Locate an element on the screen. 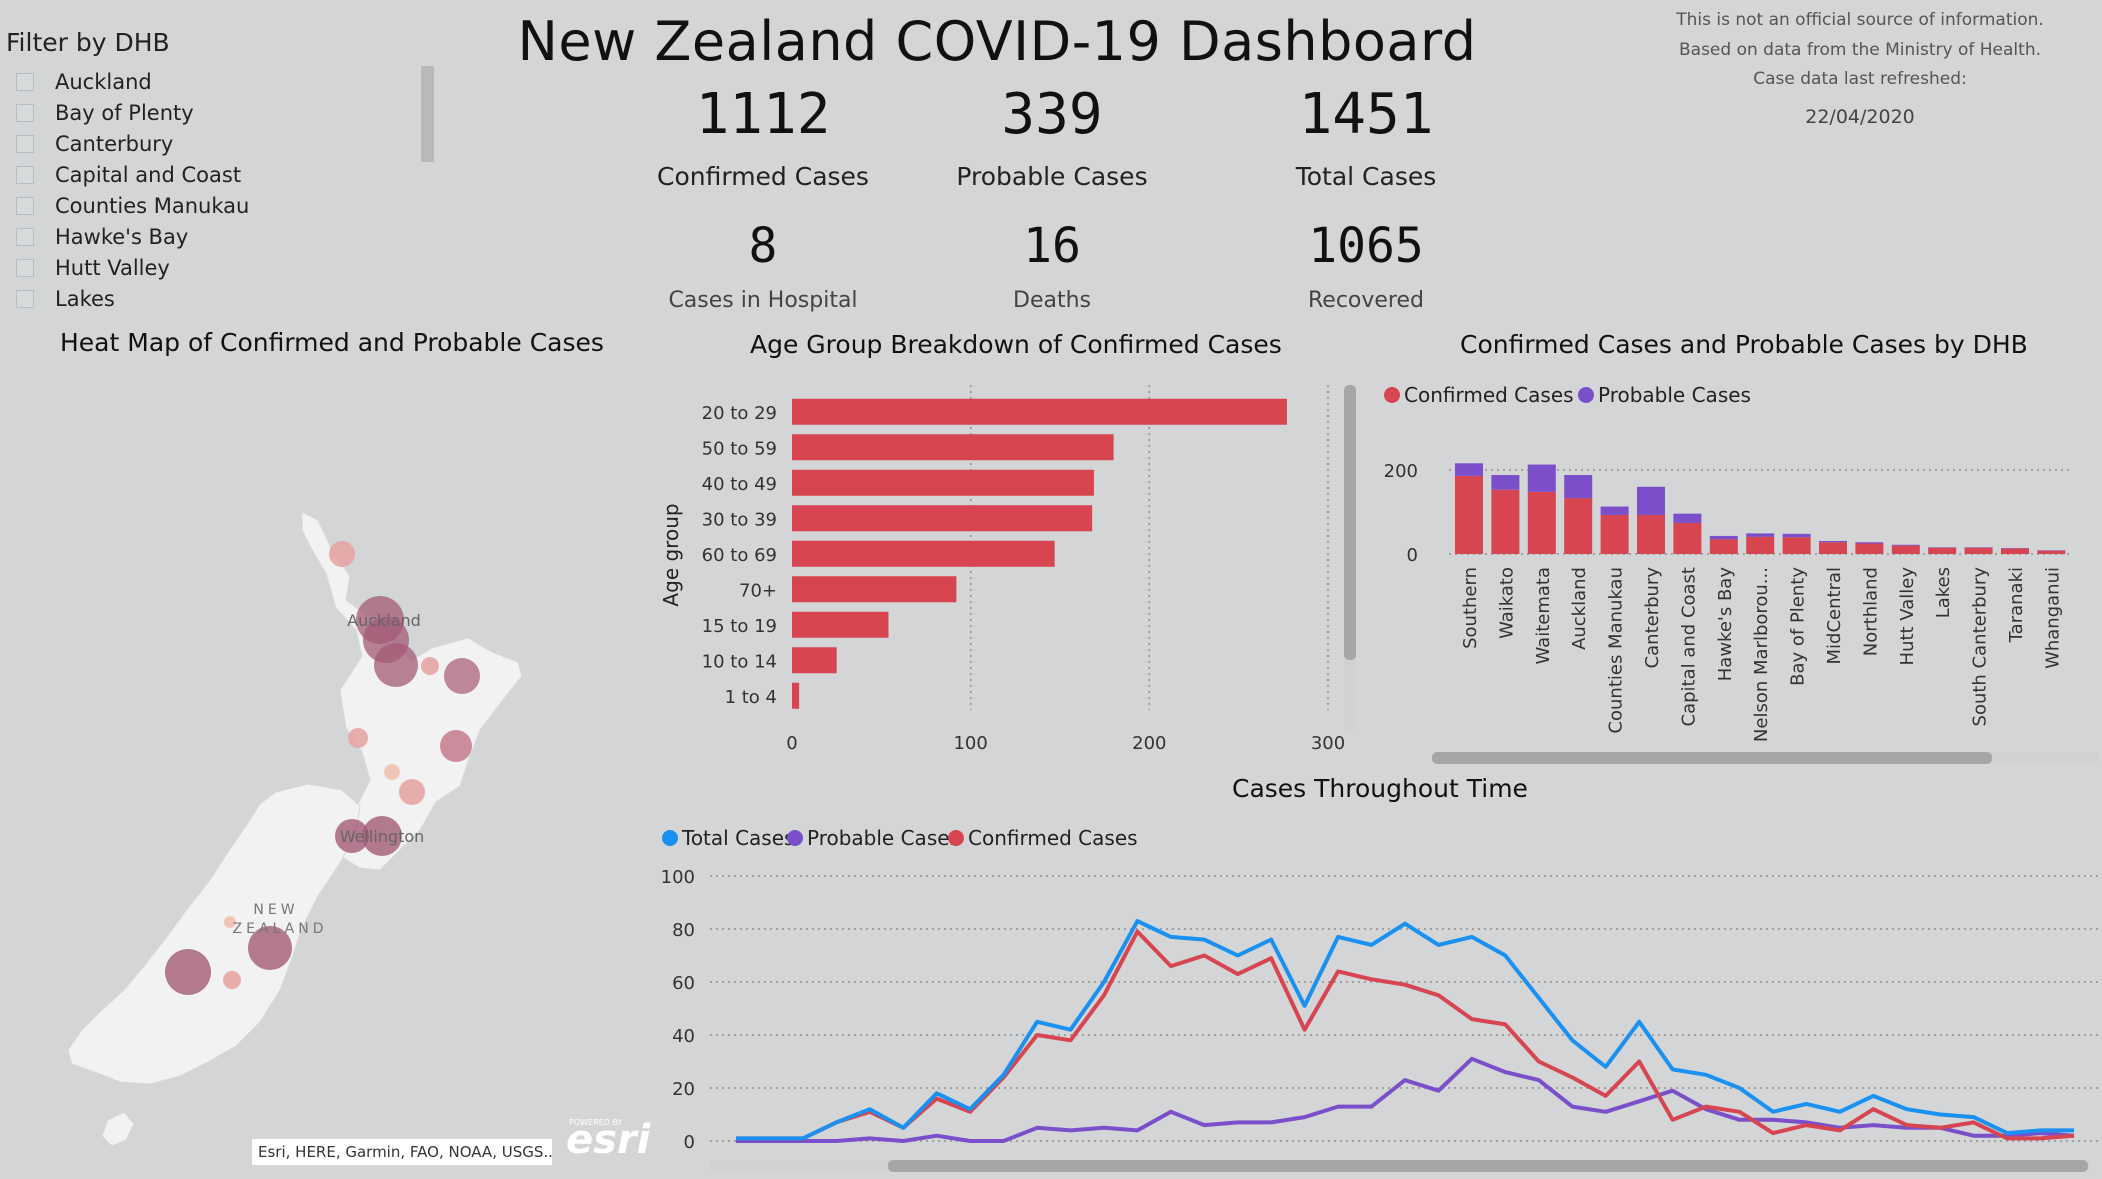 The height and width of the screenshot is (1179, 2102). bubble-taranaki is located at coordinates (392, 772).